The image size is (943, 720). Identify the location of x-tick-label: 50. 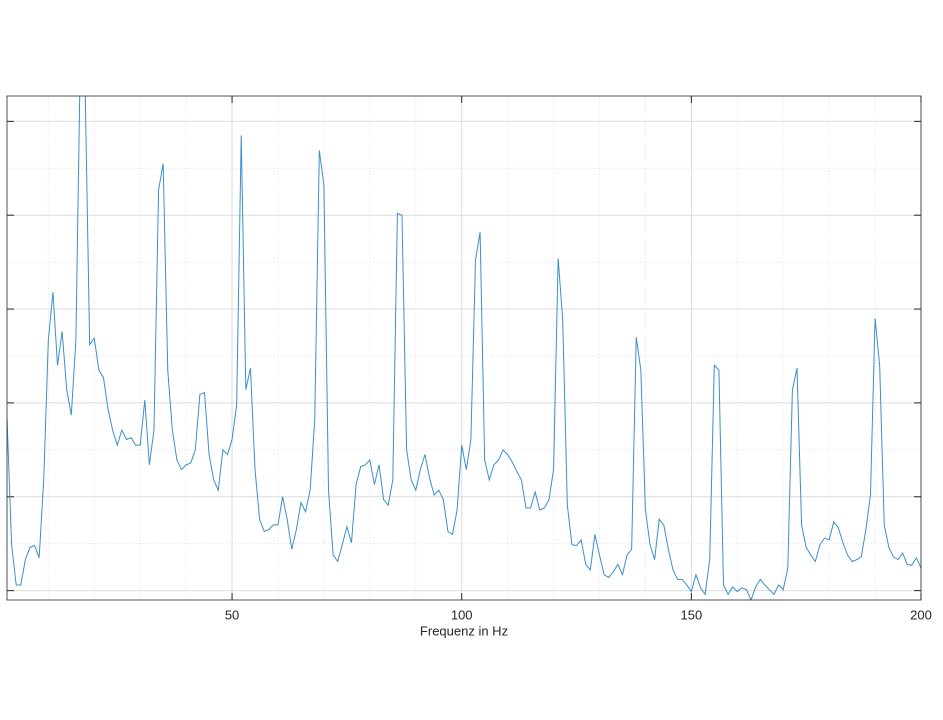
(232, 614).